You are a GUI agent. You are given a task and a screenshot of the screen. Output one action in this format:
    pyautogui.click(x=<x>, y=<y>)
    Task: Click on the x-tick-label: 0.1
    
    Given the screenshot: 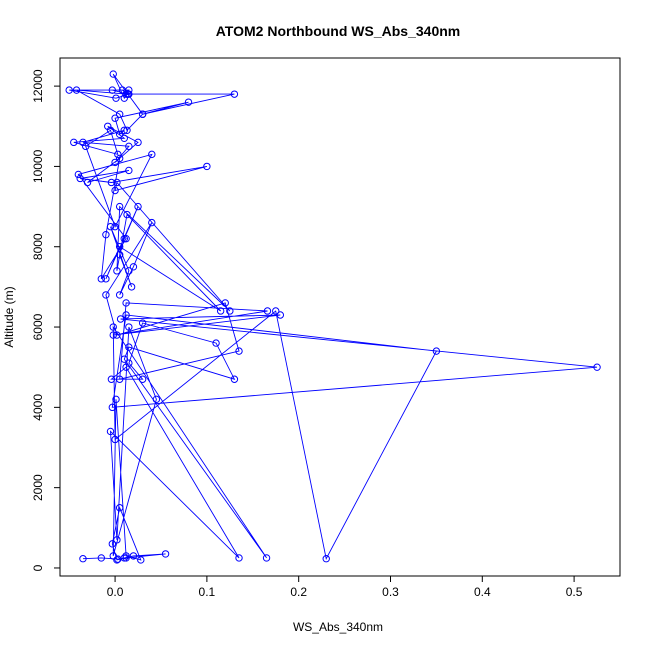 What is the action you would take?
    pyautogui.click(x=207, y=592)
    